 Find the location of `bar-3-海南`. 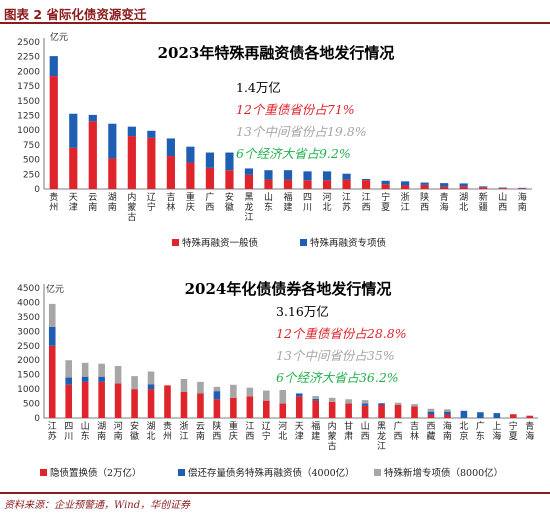

bar-3-海南 is located at coordinates (447, 410).